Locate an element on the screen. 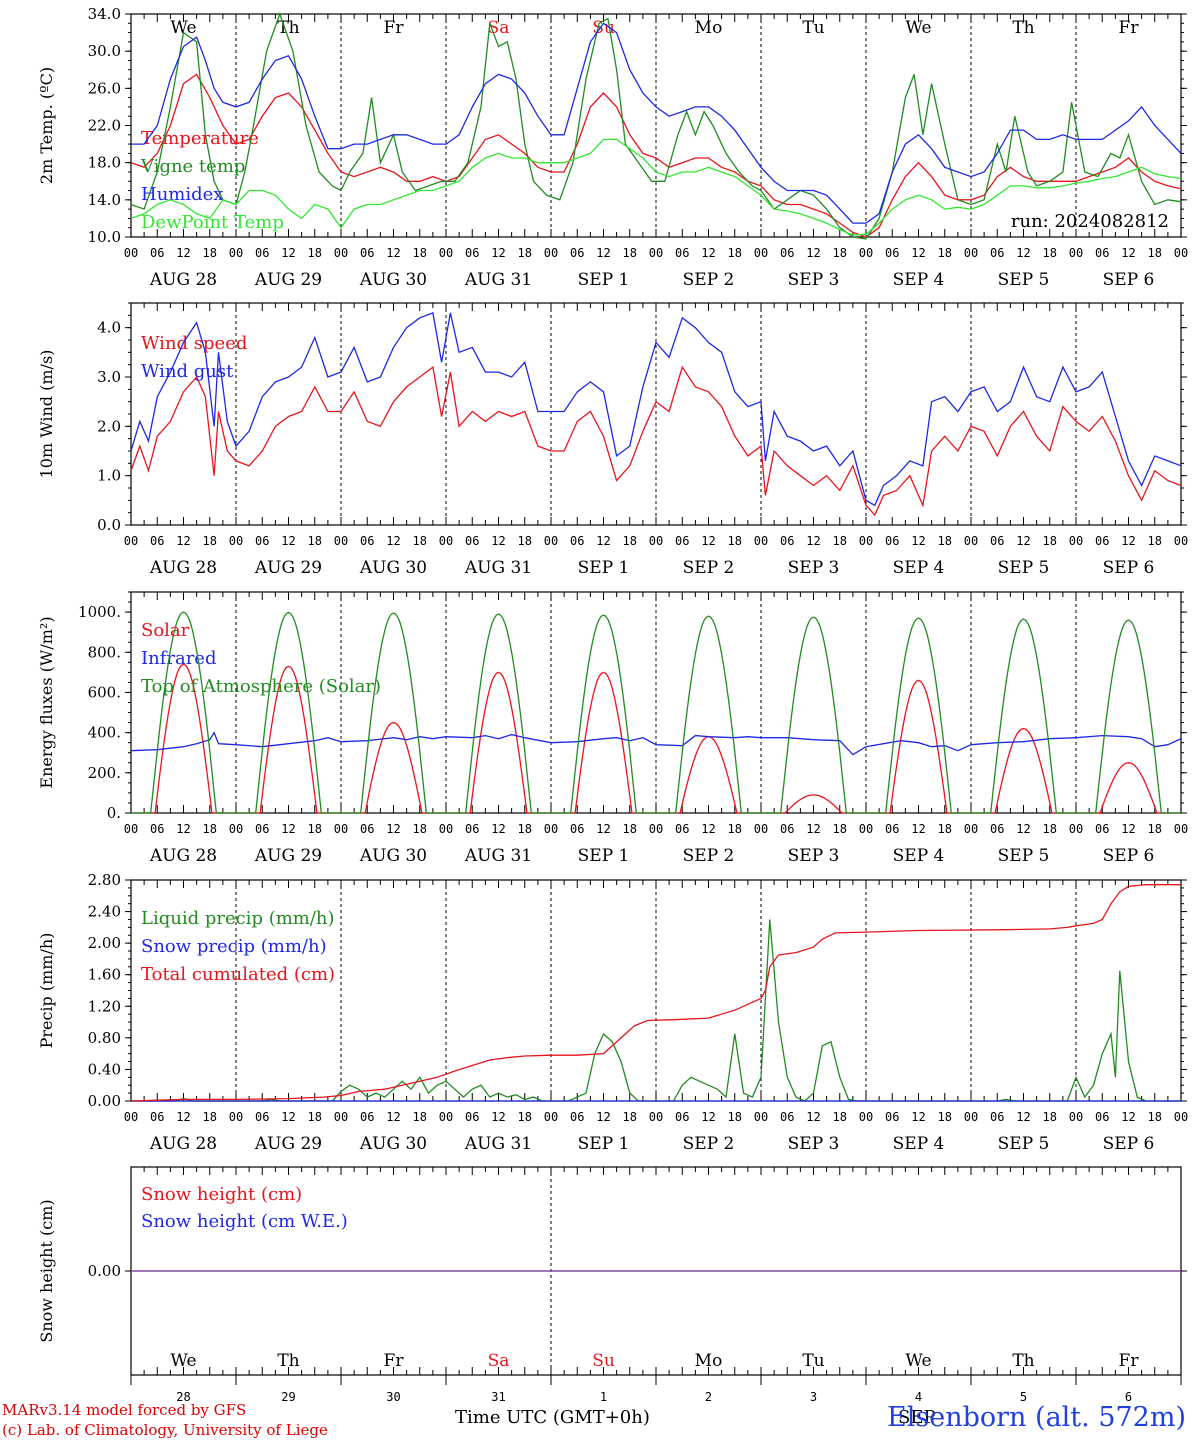 The height and width of the screenshot is (1440, 1194). legend-label: Wind gust is located at coordinates (187, 371).